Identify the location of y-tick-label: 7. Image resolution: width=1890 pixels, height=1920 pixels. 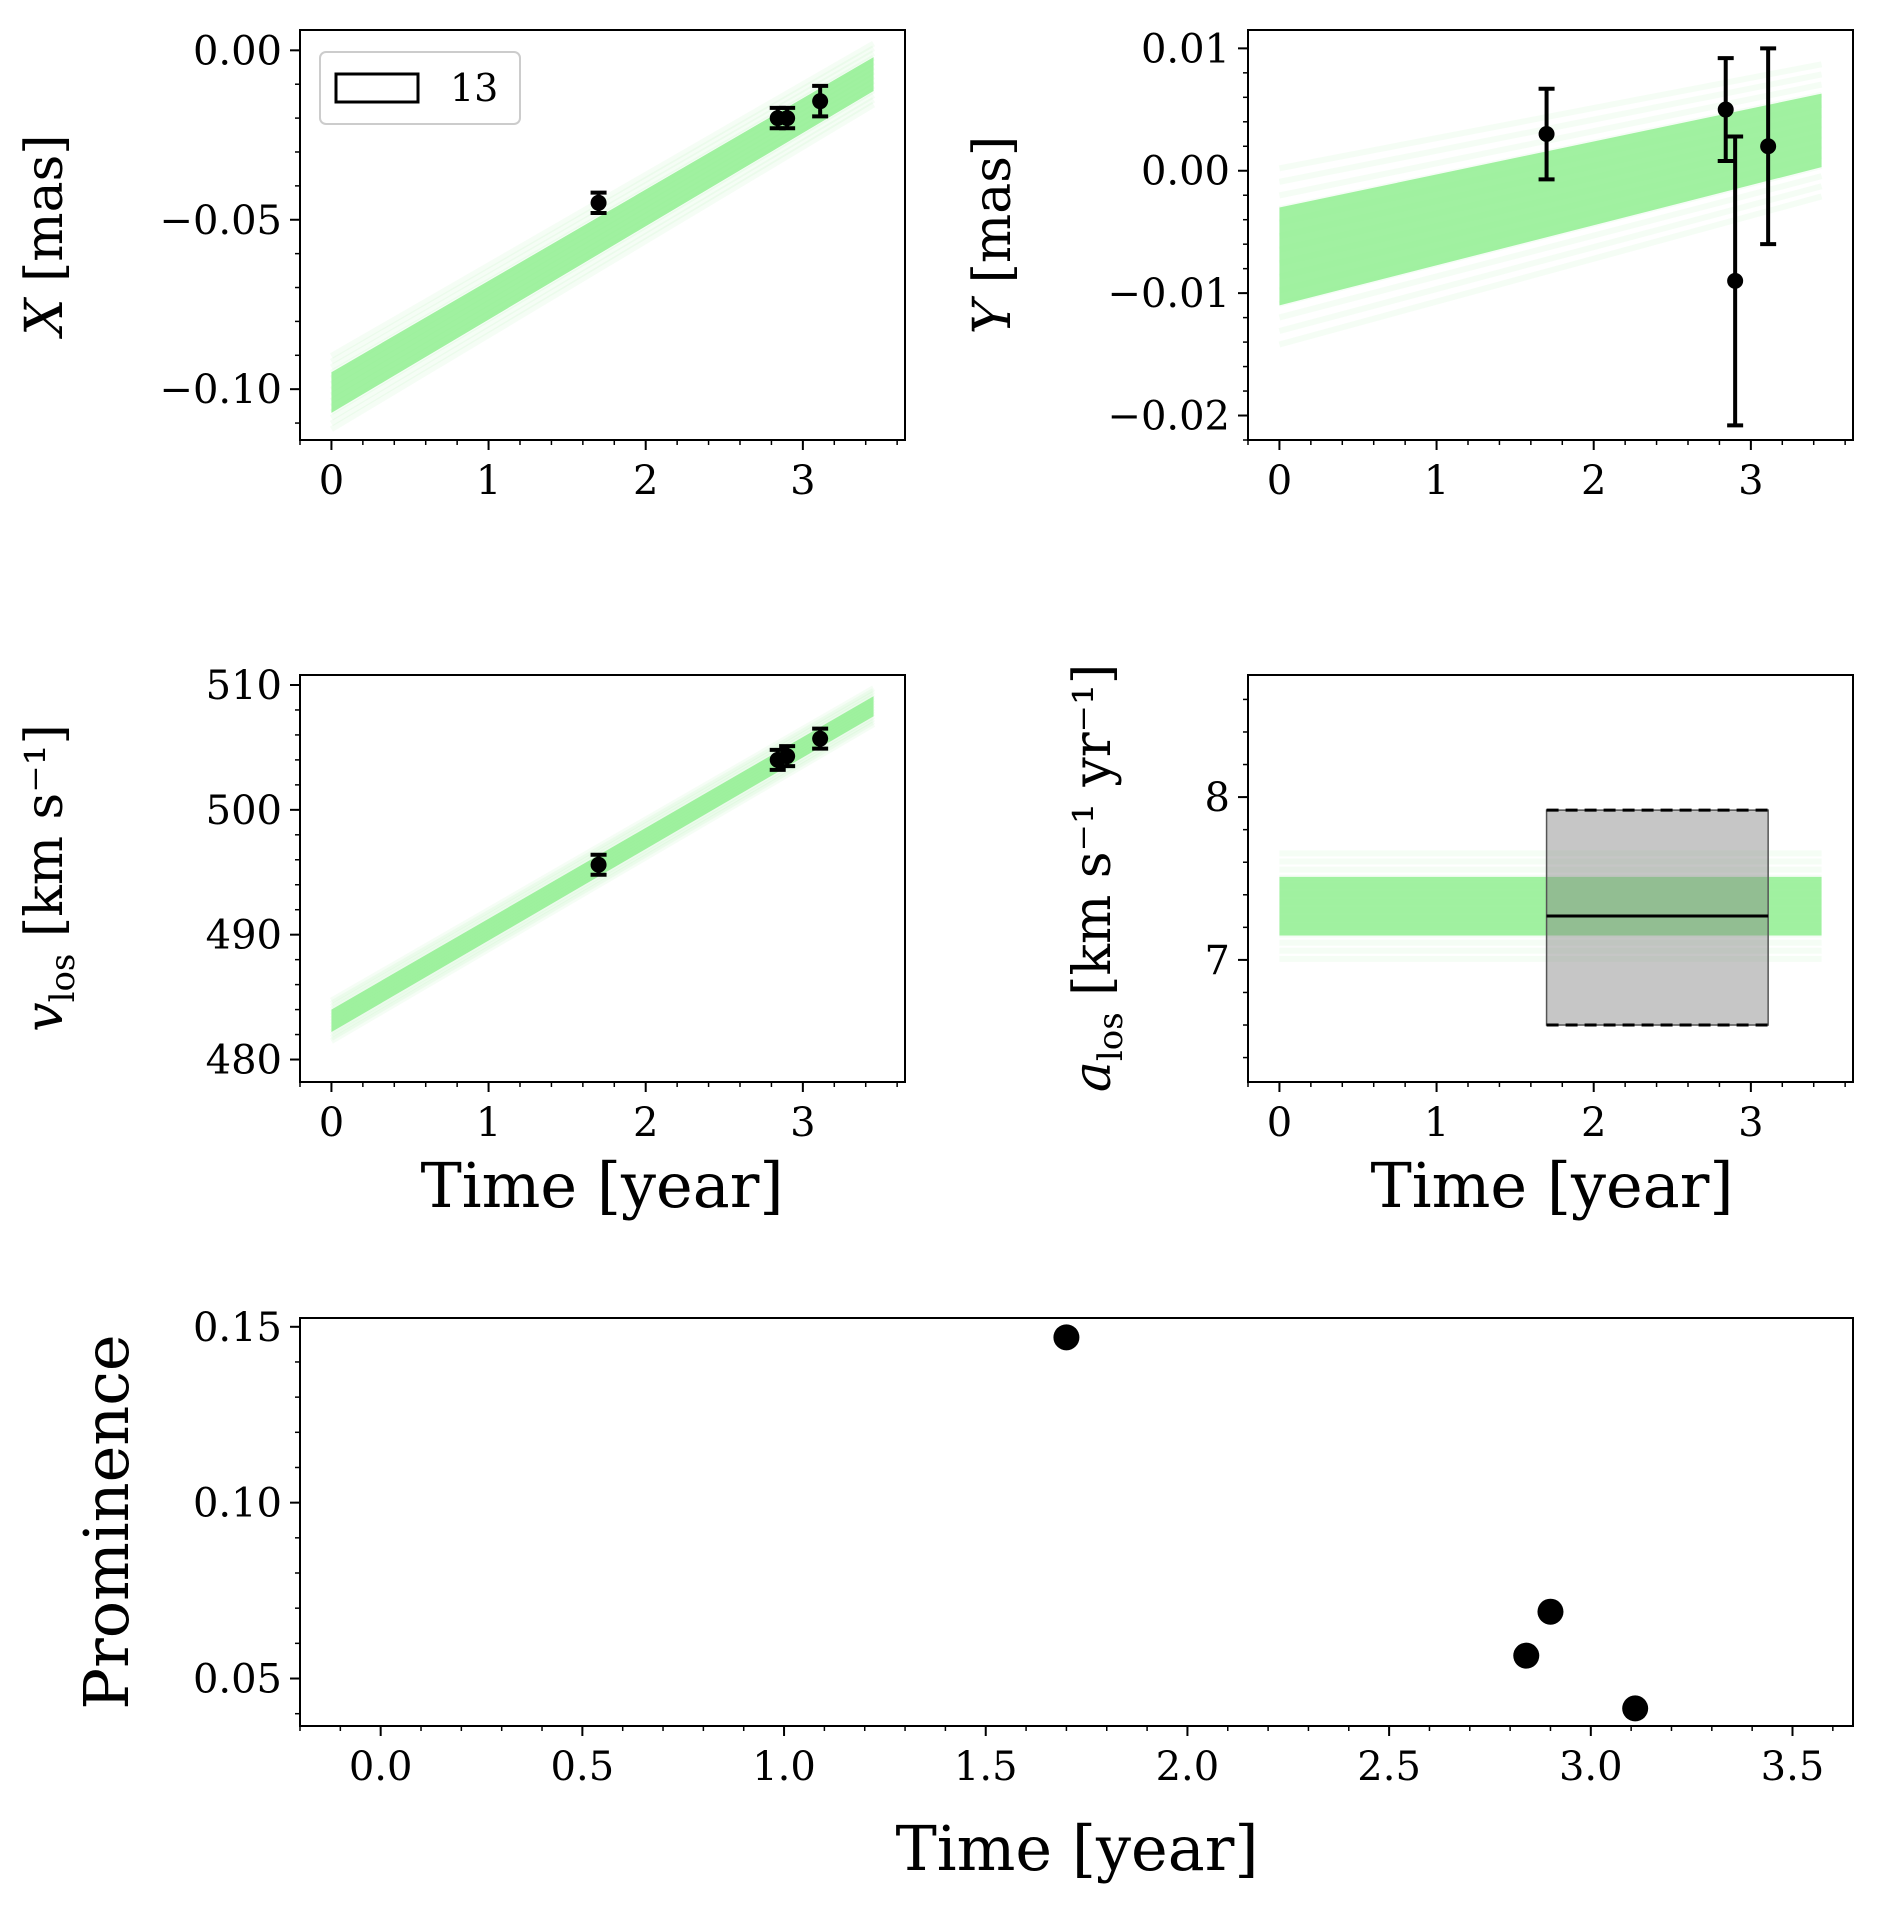
(1217, 961).